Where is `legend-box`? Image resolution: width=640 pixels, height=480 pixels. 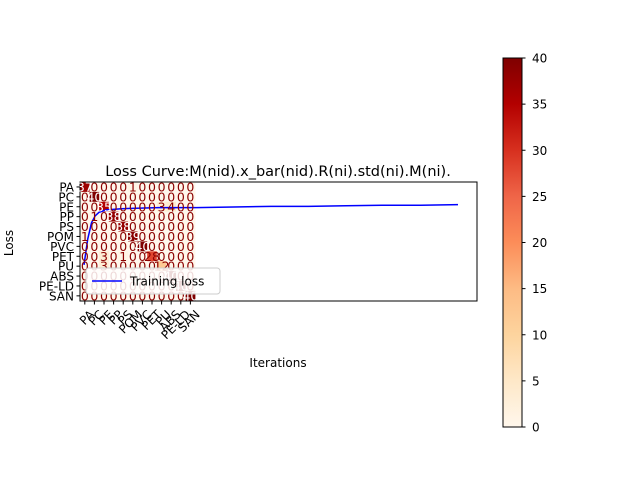
legend-box is located at coordinates (153, 281).